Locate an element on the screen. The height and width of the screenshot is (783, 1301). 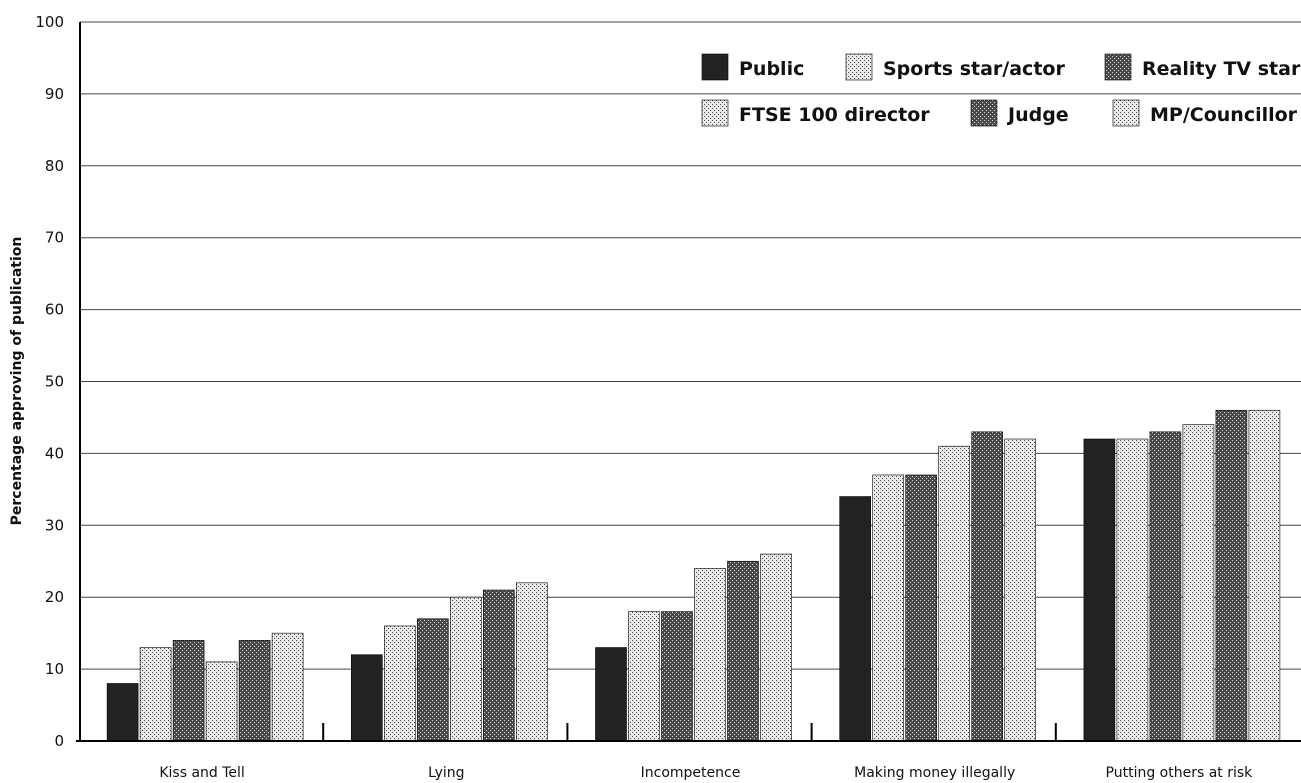
y-tick-label: 40 is located at coordinates (54, 453).